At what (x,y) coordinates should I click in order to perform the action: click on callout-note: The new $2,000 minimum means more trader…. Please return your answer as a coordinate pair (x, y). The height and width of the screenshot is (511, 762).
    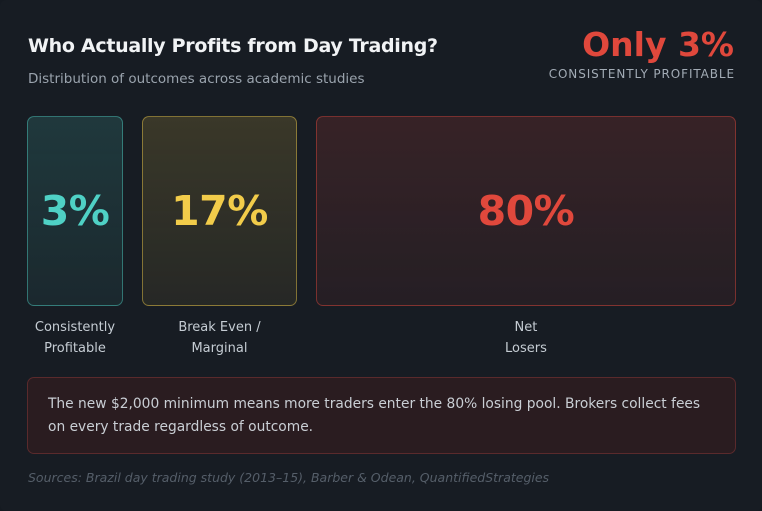
    Looking at the image, I should click on (381, 415).